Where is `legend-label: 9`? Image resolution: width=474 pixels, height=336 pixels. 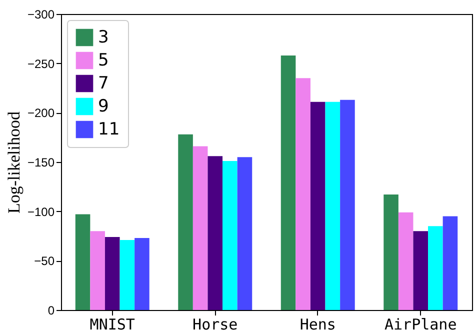 legend-label: 9 is located at coordinates (103, 106).